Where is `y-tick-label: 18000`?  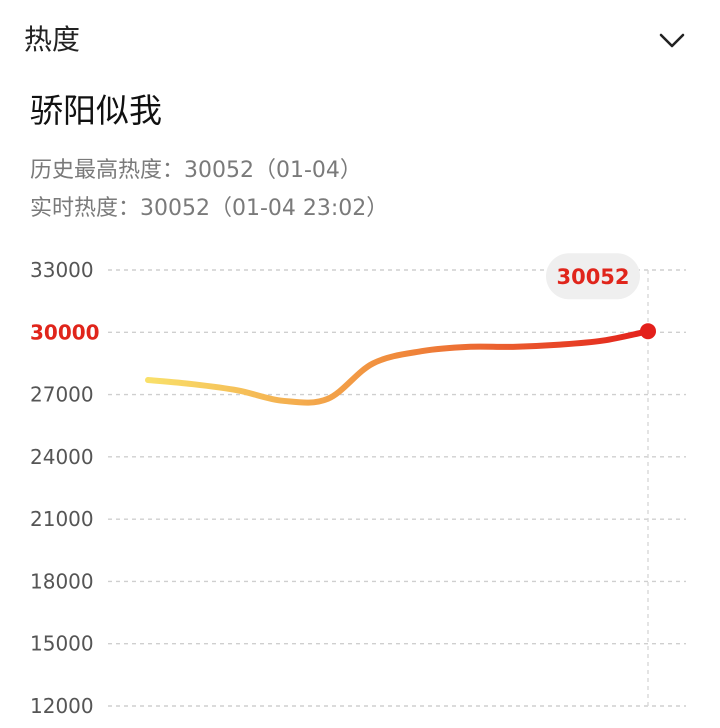
y-tick-label: 18000 is located at coordinates (62, 581).